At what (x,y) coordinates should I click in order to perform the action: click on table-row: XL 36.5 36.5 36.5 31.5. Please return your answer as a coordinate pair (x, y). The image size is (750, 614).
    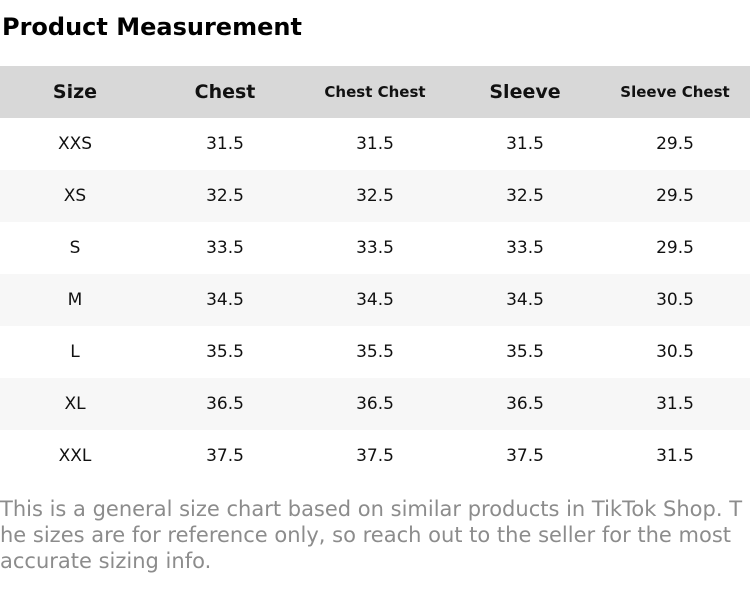
    Looking at the image, I should click on (375, 404).